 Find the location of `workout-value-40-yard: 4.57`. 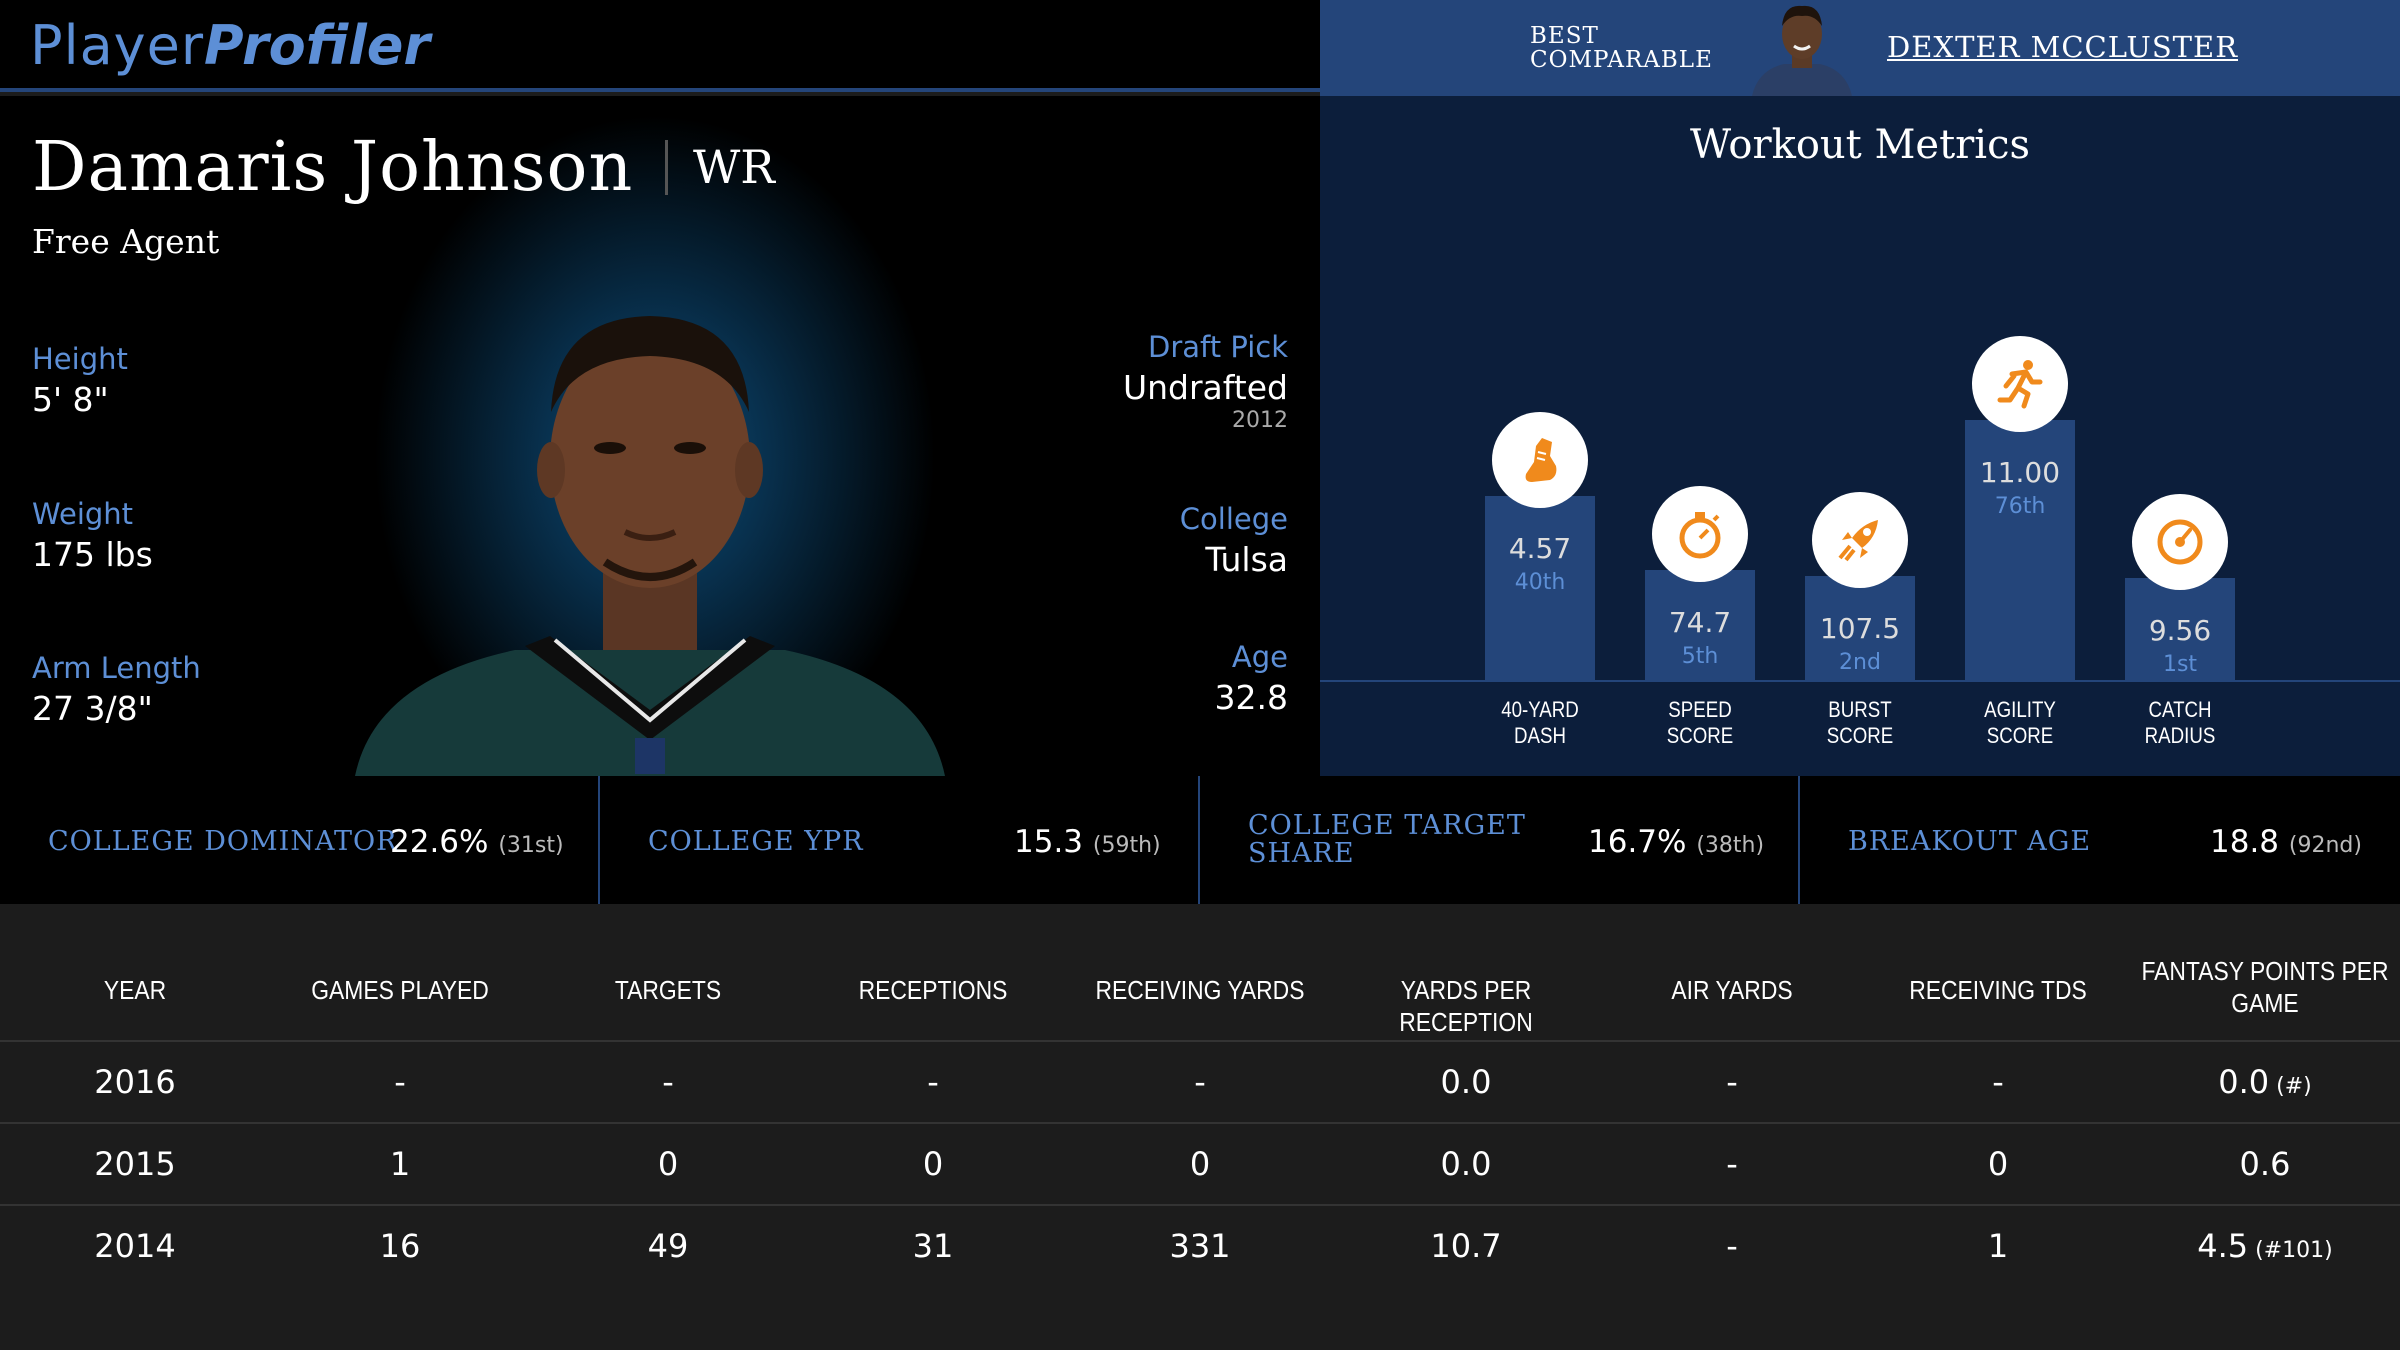

workout-value-40-yard: 4.57 is located at coordinates (1540, 548).